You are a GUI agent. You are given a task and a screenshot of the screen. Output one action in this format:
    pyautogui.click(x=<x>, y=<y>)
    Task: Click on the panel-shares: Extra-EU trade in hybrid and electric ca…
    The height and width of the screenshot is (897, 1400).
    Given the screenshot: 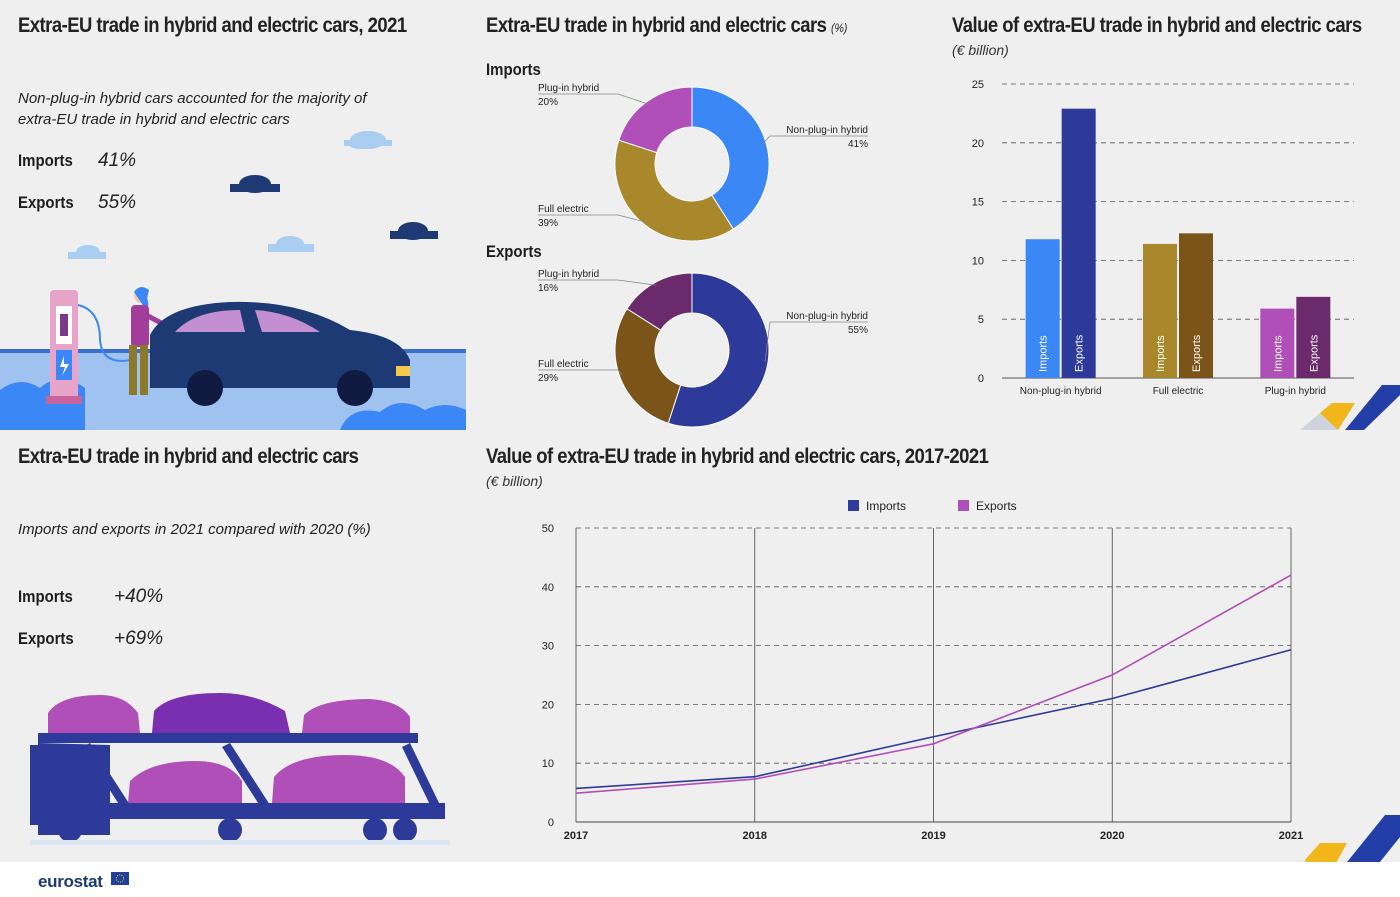 What is the action you would take?
    pyautogui.click(x=706, y=26)
    